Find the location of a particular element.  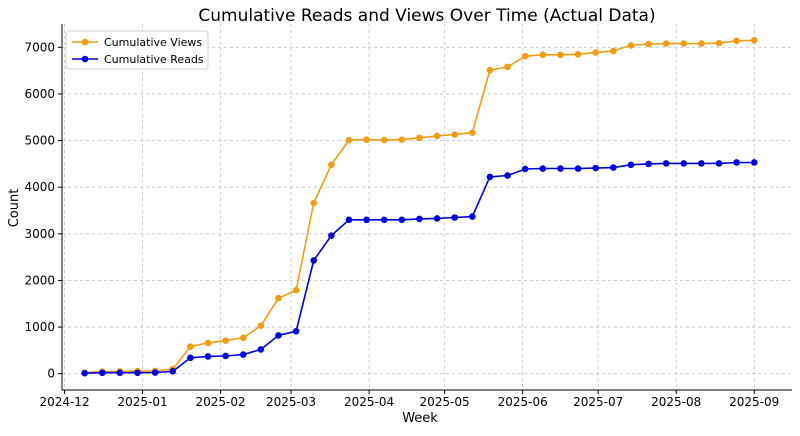

y-tick-label: 7000 is located at coordinates (39, 47).